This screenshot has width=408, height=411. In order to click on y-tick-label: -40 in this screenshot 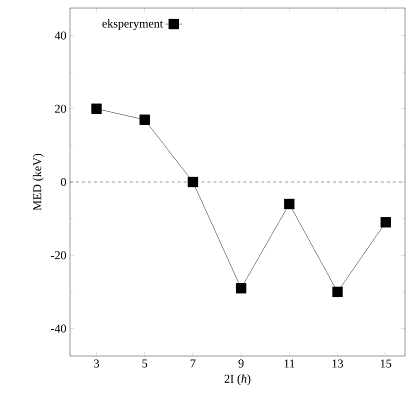, I will do `click(58, 328)`.